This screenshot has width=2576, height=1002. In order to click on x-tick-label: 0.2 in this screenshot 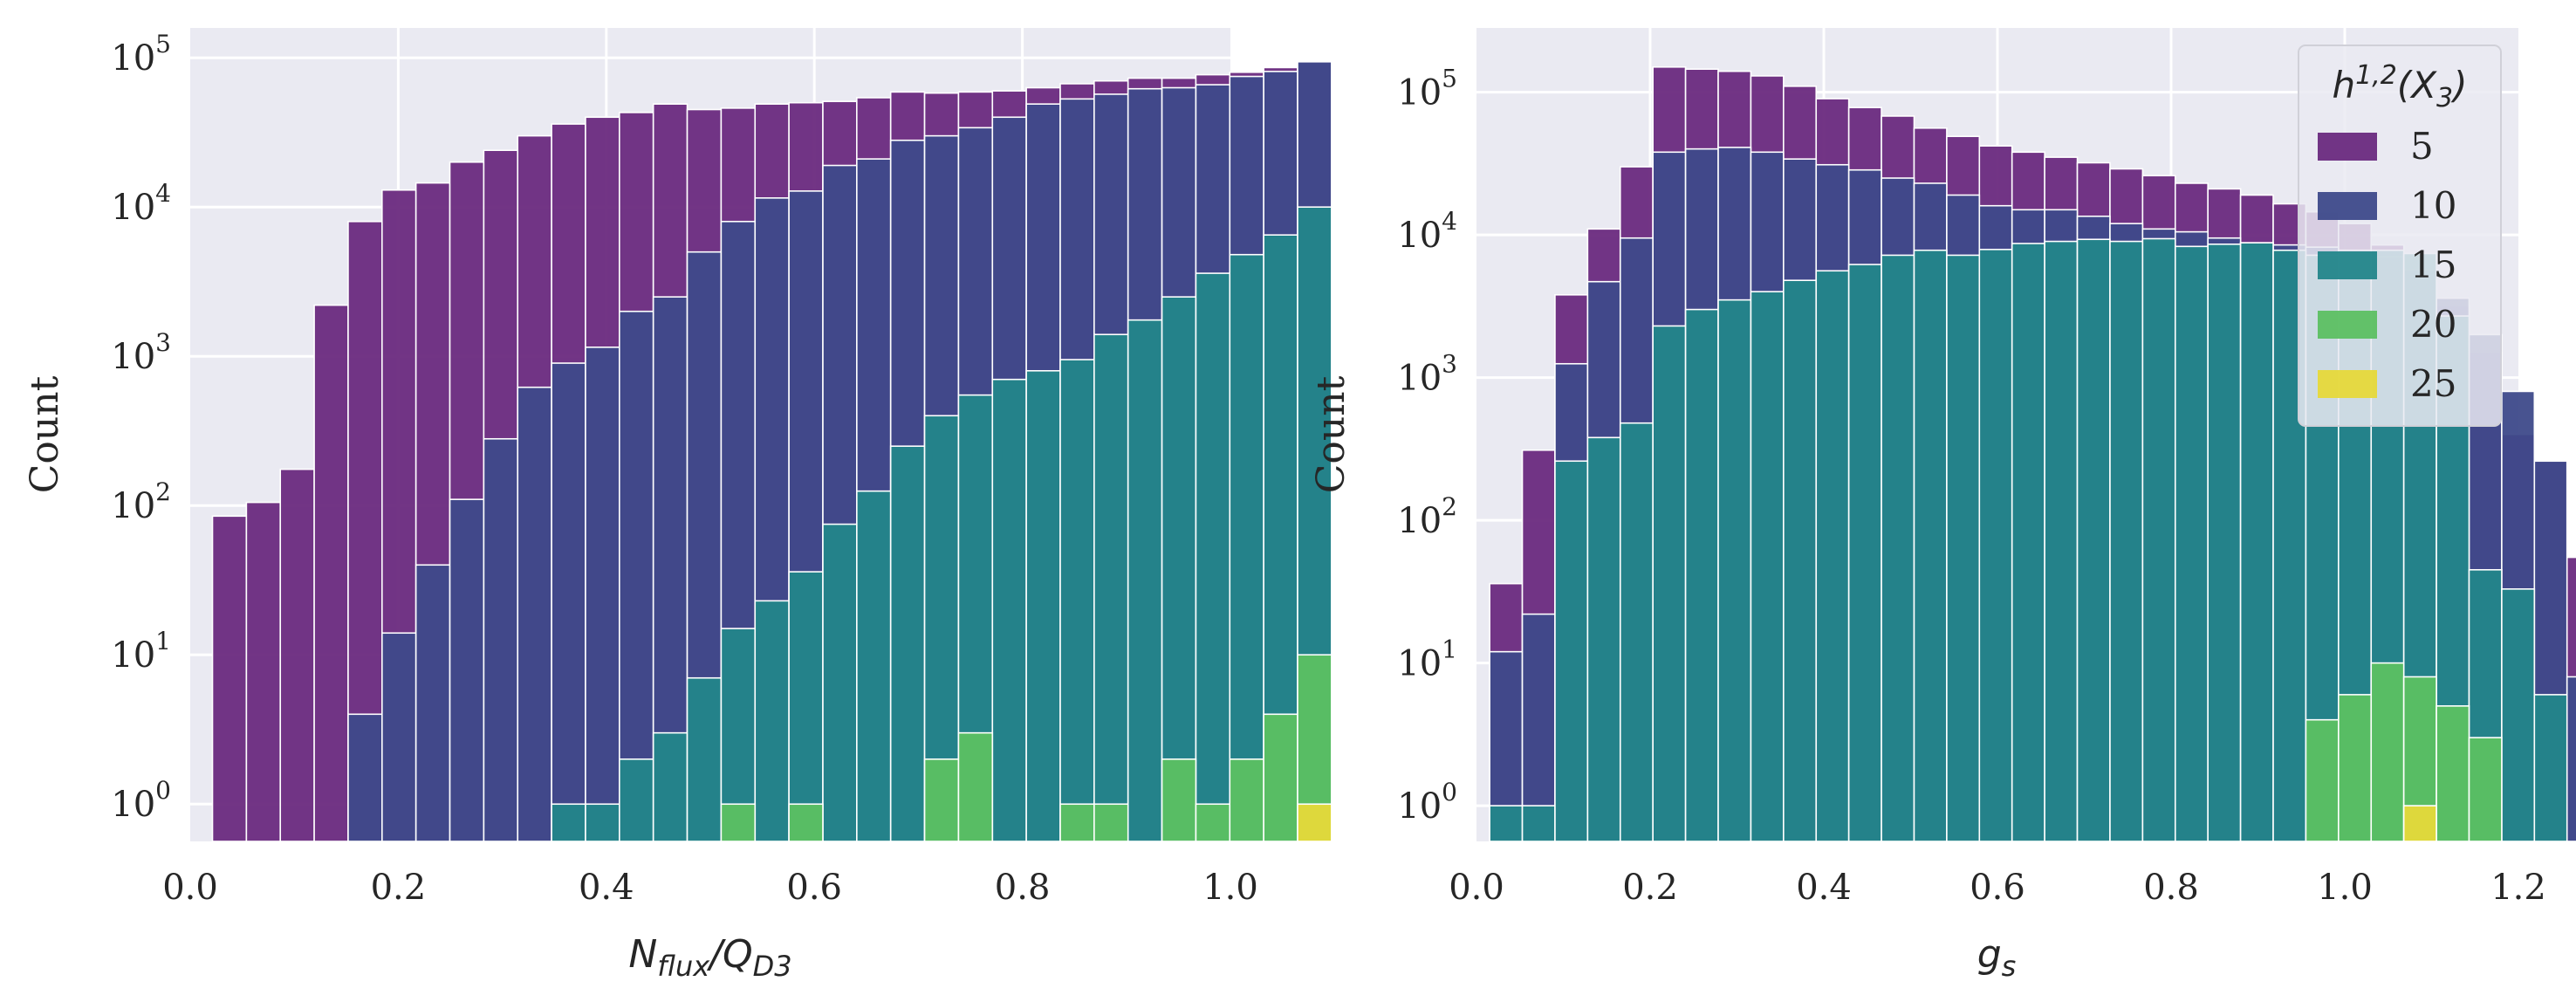, I will do `click(399, 888)`.